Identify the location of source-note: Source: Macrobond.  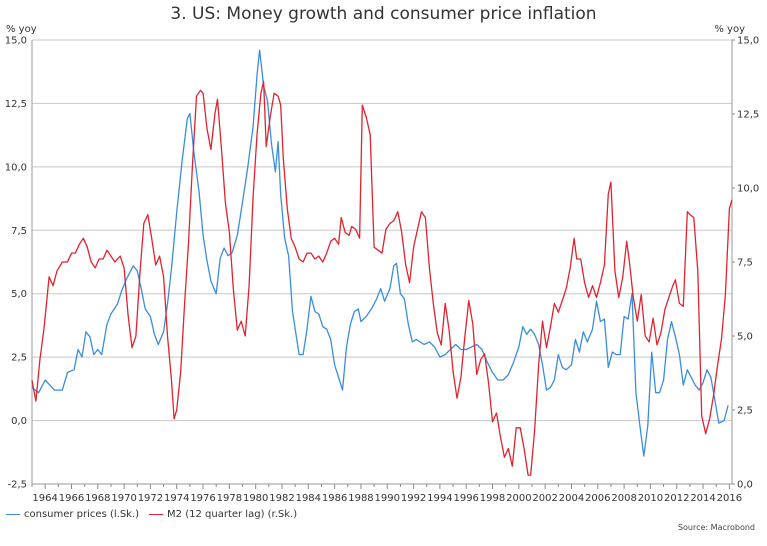
(716, 527).